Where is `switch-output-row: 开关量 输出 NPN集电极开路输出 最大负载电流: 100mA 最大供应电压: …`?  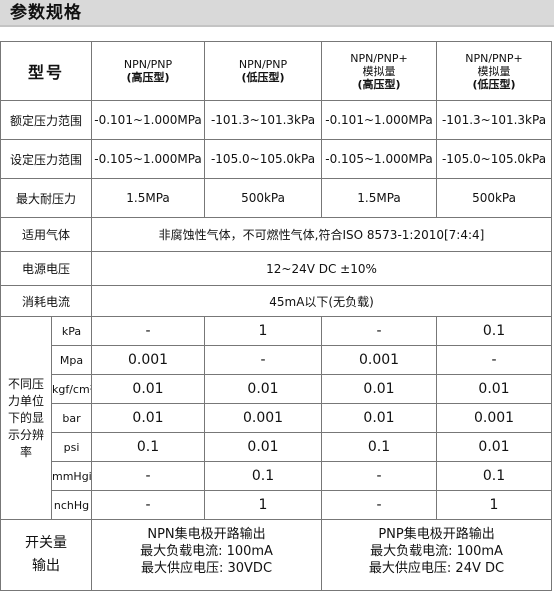
switch-output-row: 开关量 输出 NPN集电极开路输出 最大负载电流: 100mA 最大供应电压: … is located at coordinates (276, 555).